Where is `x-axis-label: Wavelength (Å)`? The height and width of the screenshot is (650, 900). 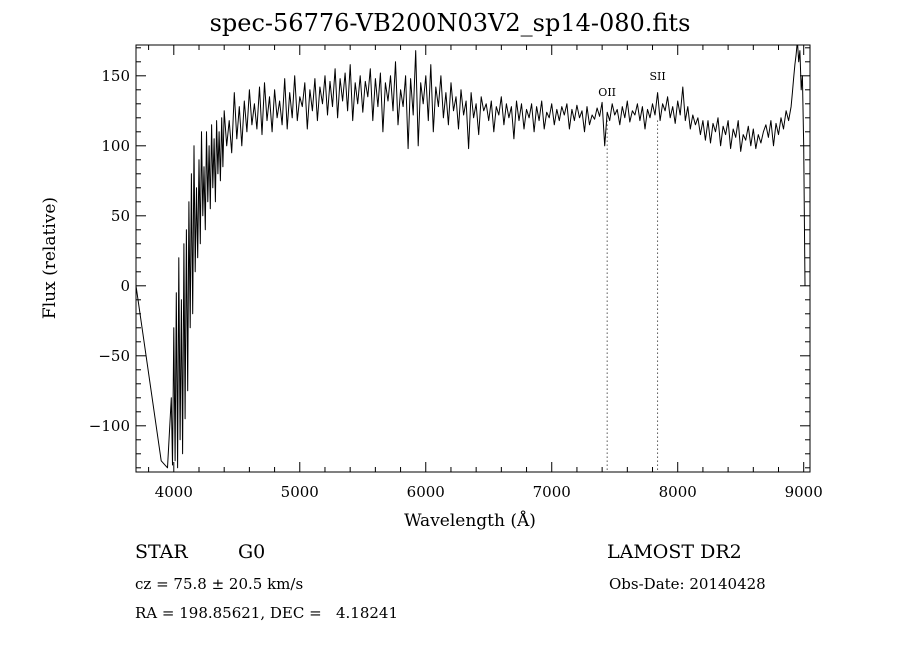
x-axis-label: Wavelength (Å) is located at coordinates (470, 521).